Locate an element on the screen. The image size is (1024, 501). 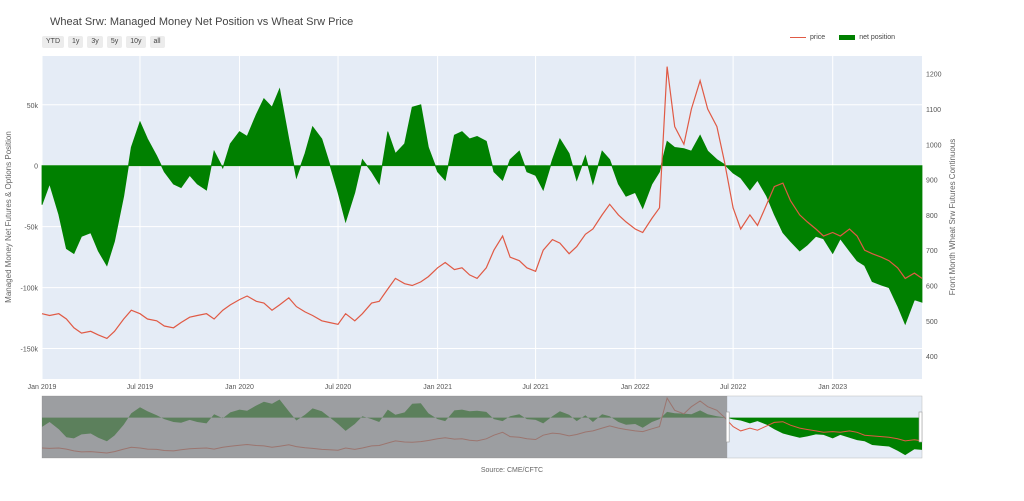
x-tick-label: Jan 2021 is located at coordinates (437, 387).